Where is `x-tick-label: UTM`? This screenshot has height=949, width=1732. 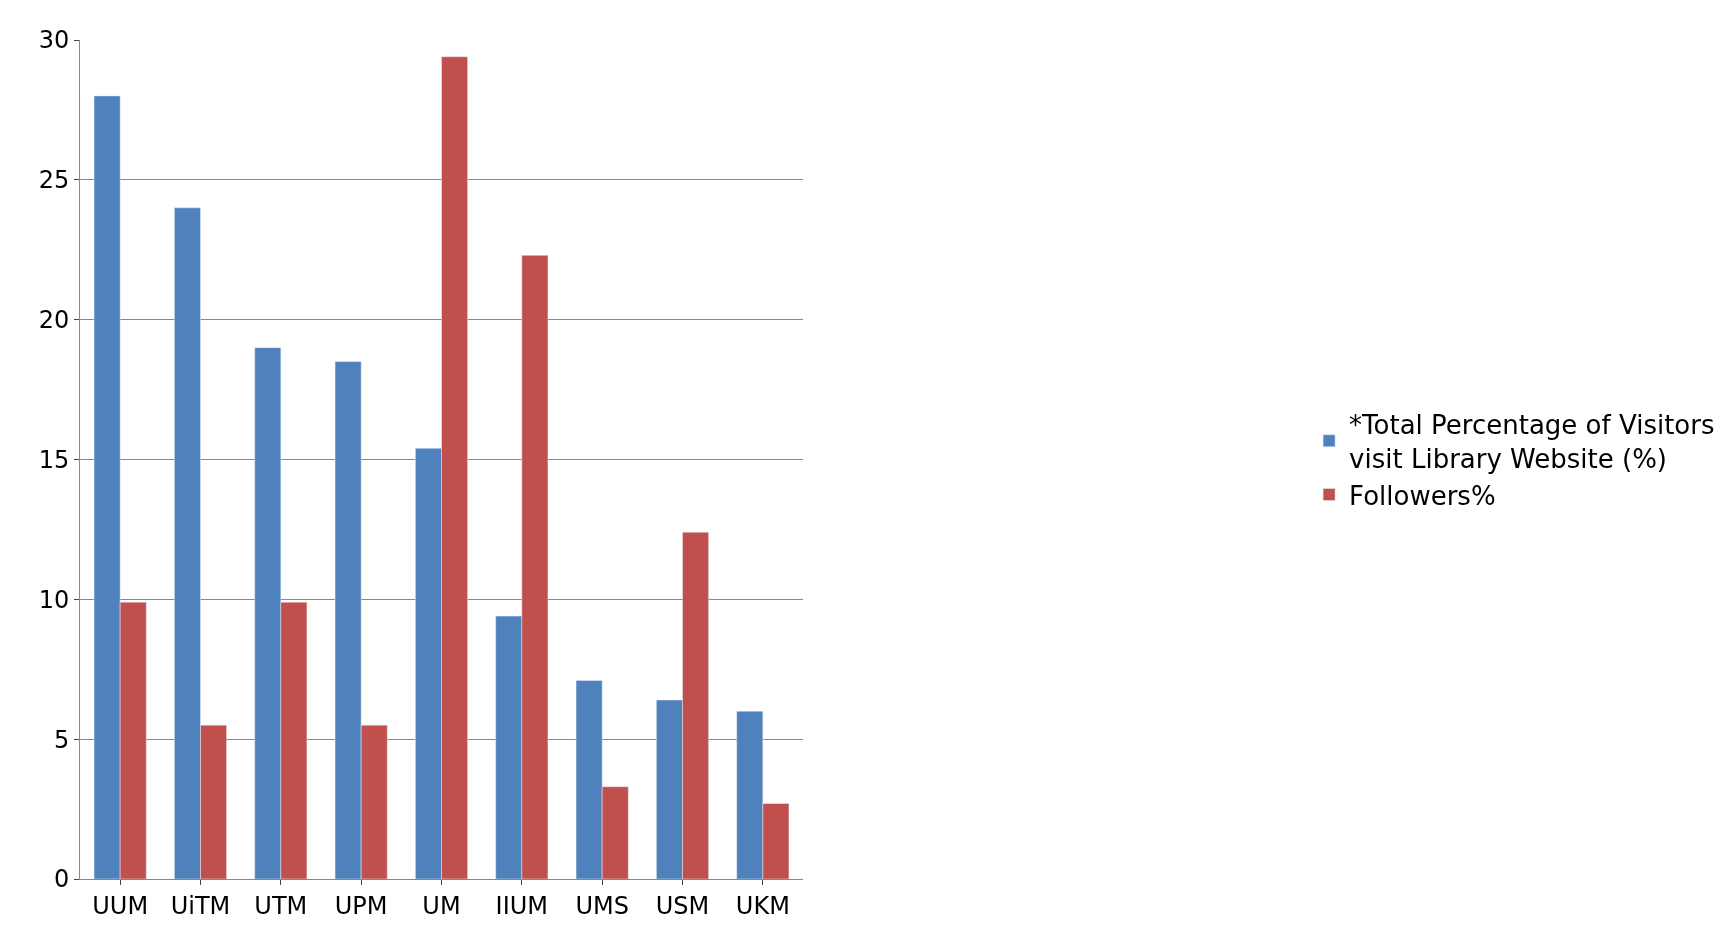
x-tick-label: UTM is located at coordinates (281, 905).